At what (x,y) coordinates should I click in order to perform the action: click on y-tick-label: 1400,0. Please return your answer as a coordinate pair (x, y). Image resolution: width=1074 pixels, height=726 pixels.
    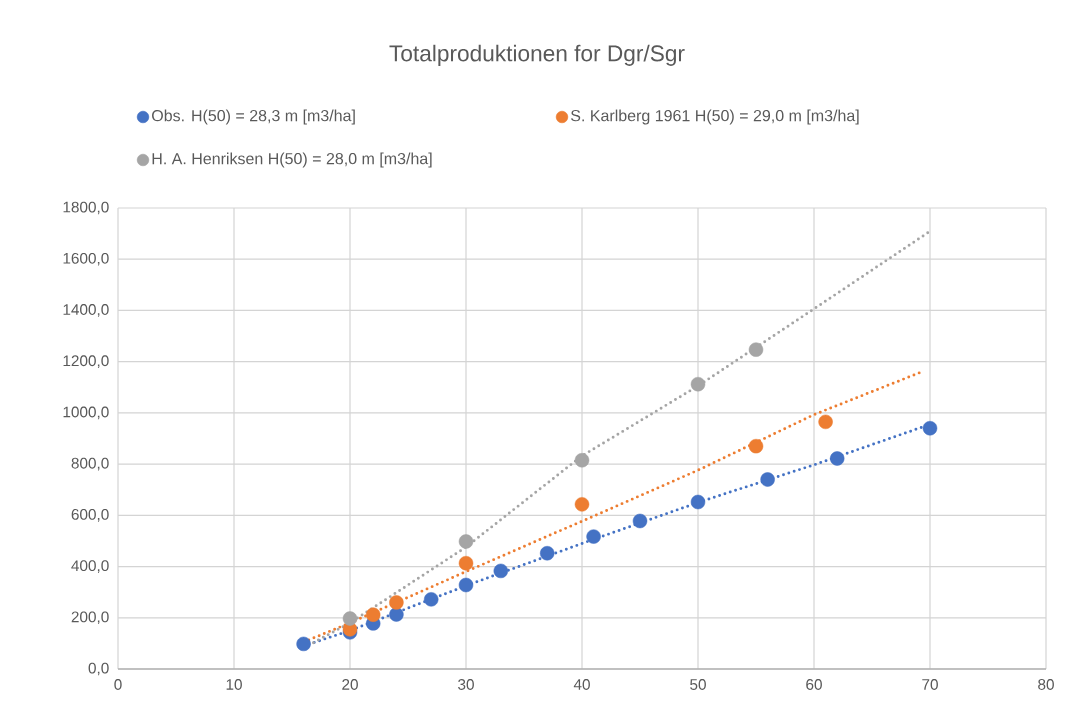
    Looking at the image, I should click on (86, 310).